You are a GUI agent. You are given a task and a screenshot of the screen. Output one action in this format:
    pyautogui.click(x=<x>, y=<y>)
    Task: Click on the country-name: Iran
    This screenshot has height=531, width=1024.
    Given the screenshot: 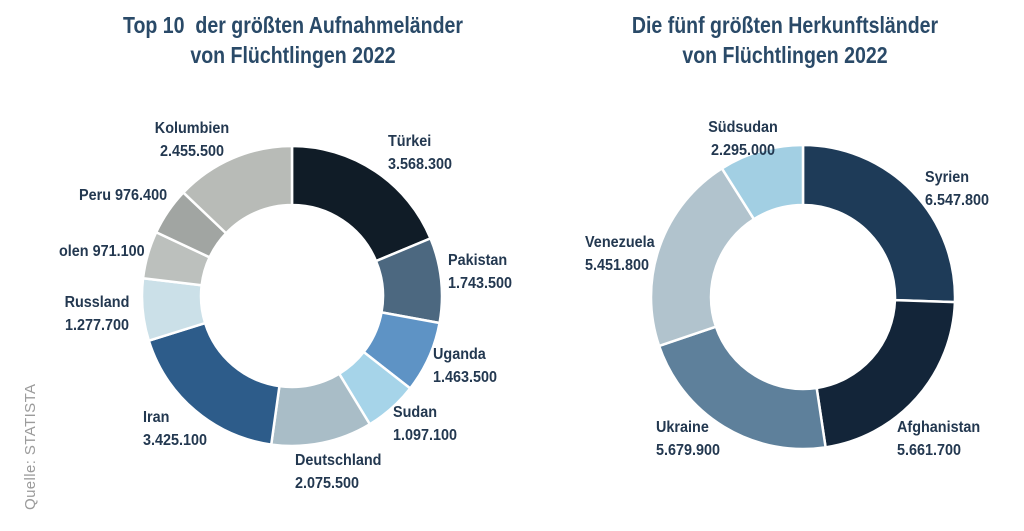 What is the action you would take?
    pyautogui.click(x=156, y=417)
    